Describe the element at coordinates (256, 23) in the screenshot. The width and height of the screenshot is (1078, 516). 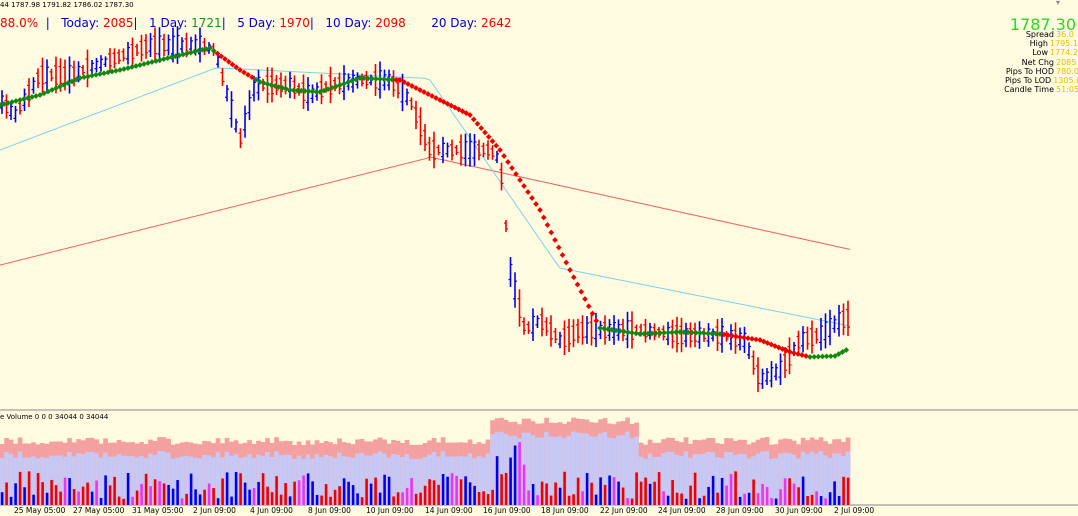
I see `day5-label: 5 Day:` at that location.